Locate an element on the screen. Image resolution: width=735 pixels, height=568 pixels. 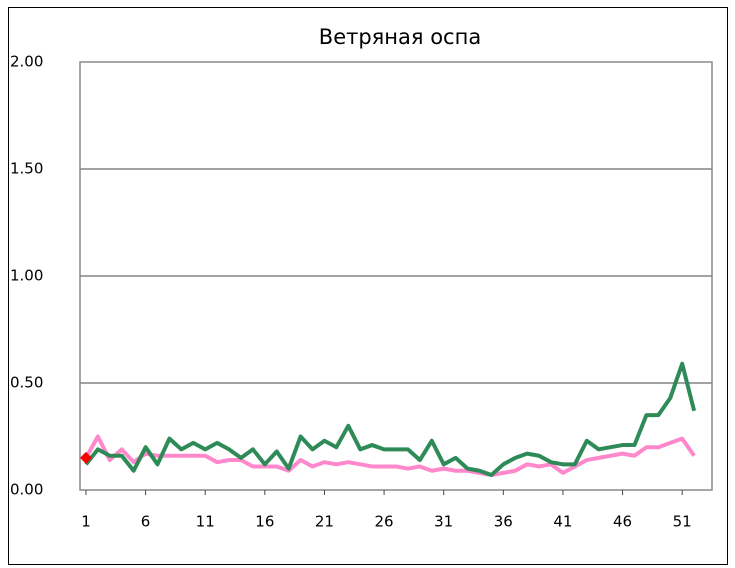
marker is located at coordinates (85, 457).